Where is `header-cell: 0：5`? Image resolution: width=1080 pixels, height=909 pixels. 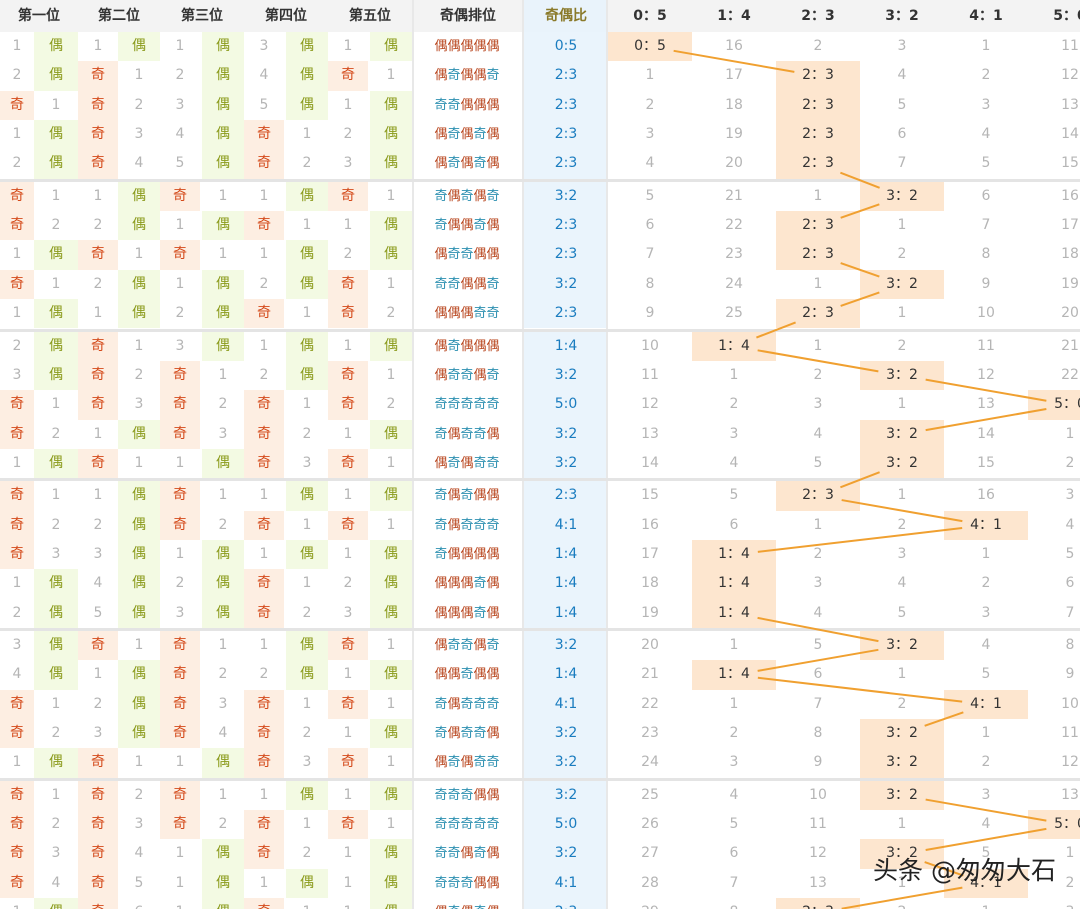 header-cell: 0：5 is located at coordinates (650, 16).